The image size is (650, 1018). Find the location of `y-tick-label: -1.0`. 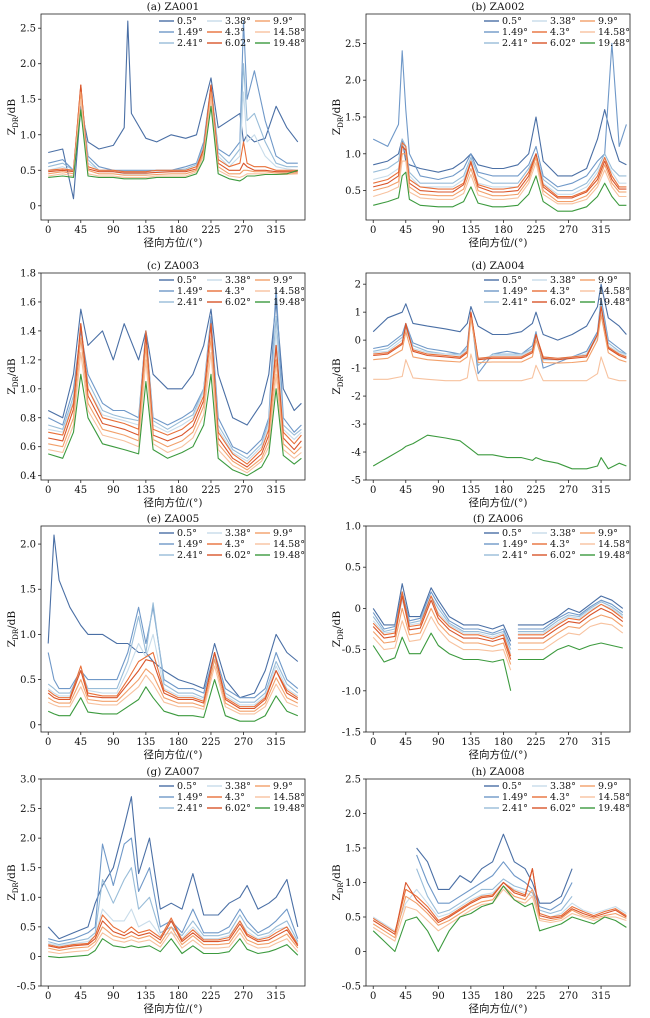

y-tick-label: -1.0 is located at coordinates (351, 691).